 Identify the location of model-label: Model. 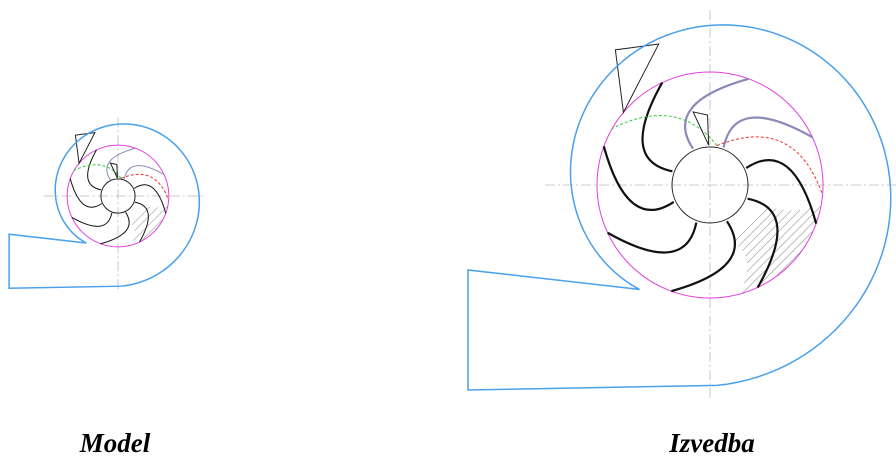
(115, 443).